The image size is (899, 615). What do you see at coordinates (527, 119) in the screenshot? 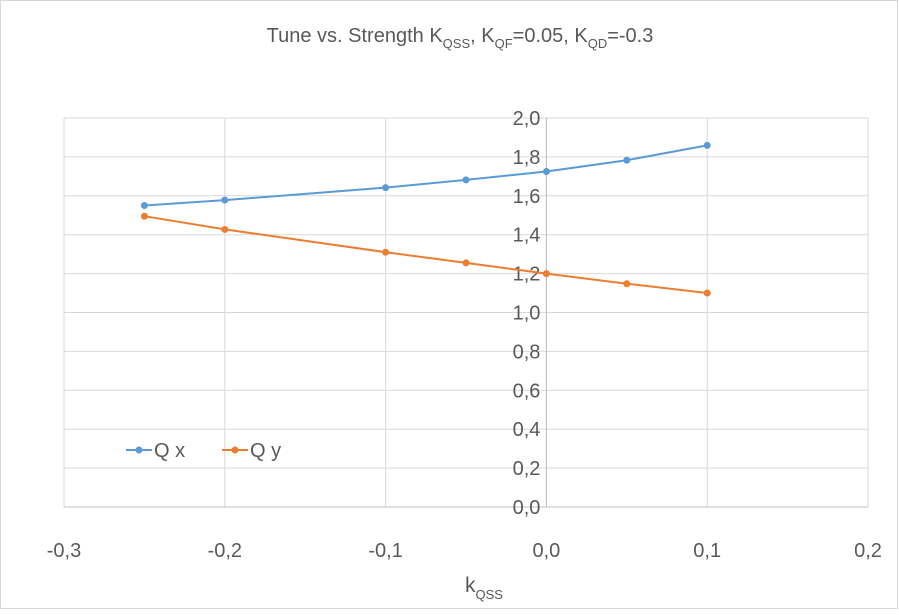
I see `y-tick-label: 2,0` at bounding box center [527, 119].